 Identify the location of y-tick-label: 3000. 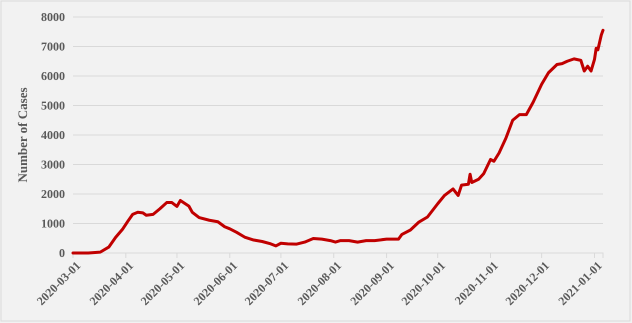
(53, 164).